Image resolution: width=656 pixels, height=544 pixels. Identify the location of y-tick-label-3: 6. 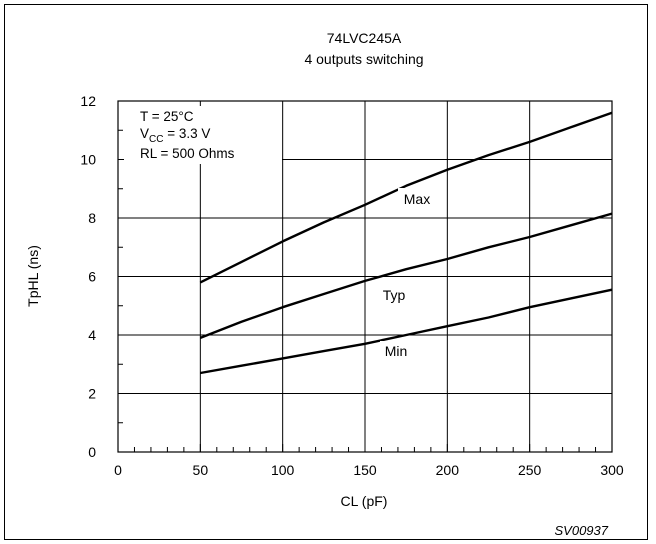
(92, 277).